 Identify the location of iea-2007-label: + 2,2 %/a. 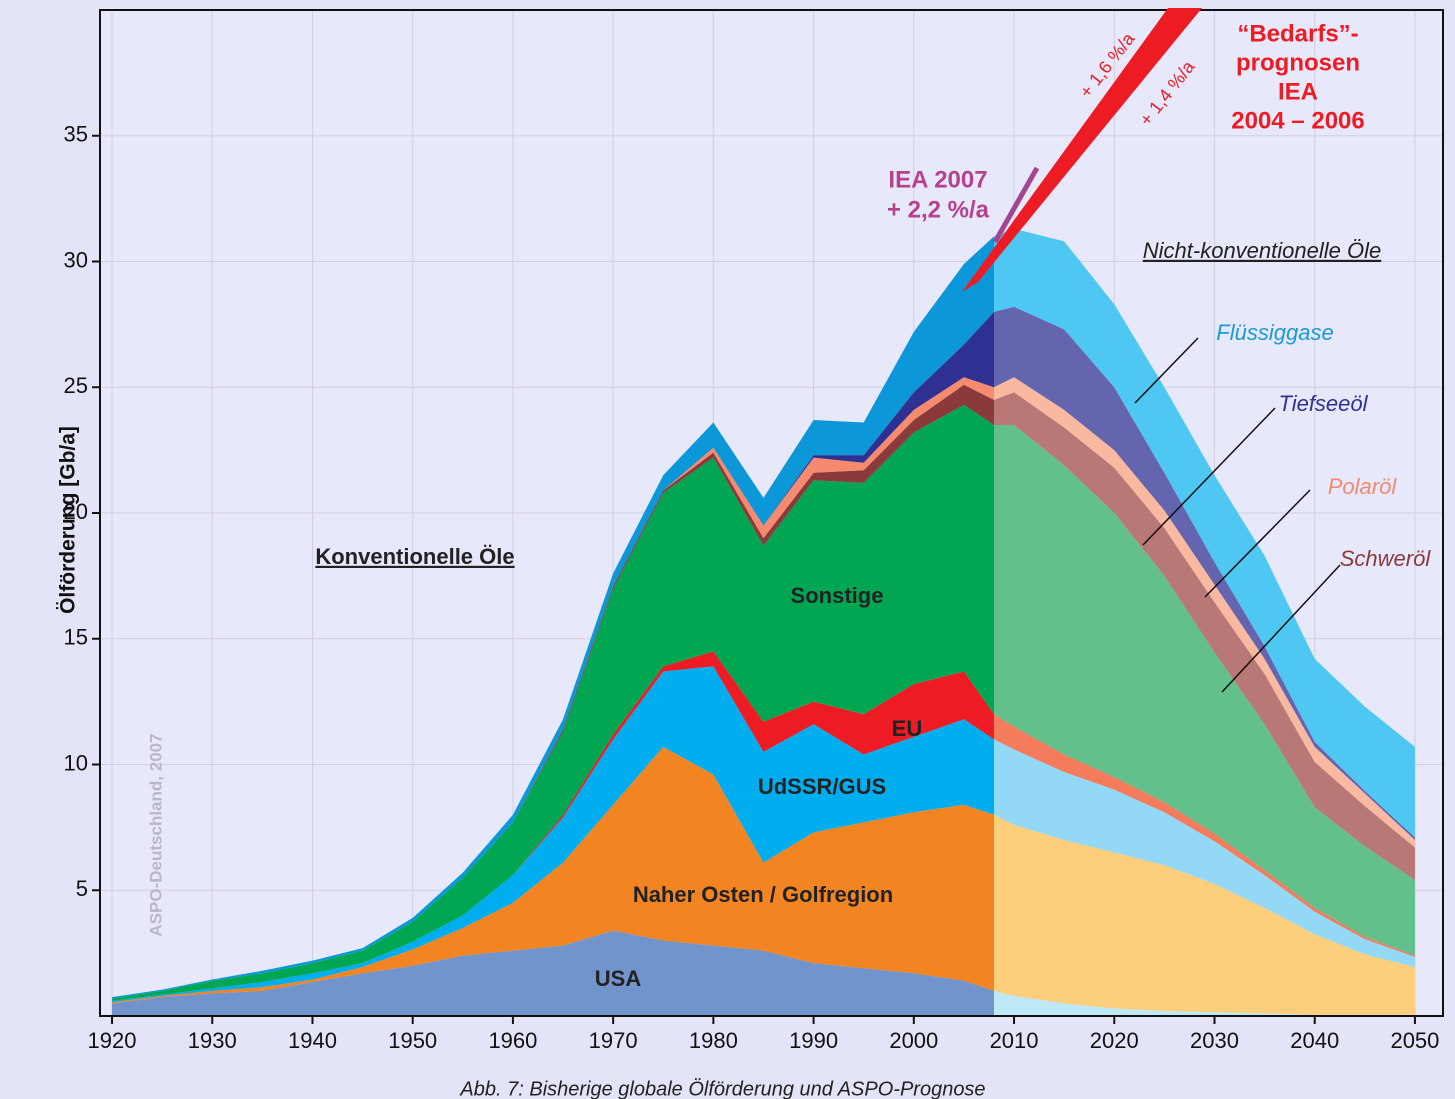
(938, 209).